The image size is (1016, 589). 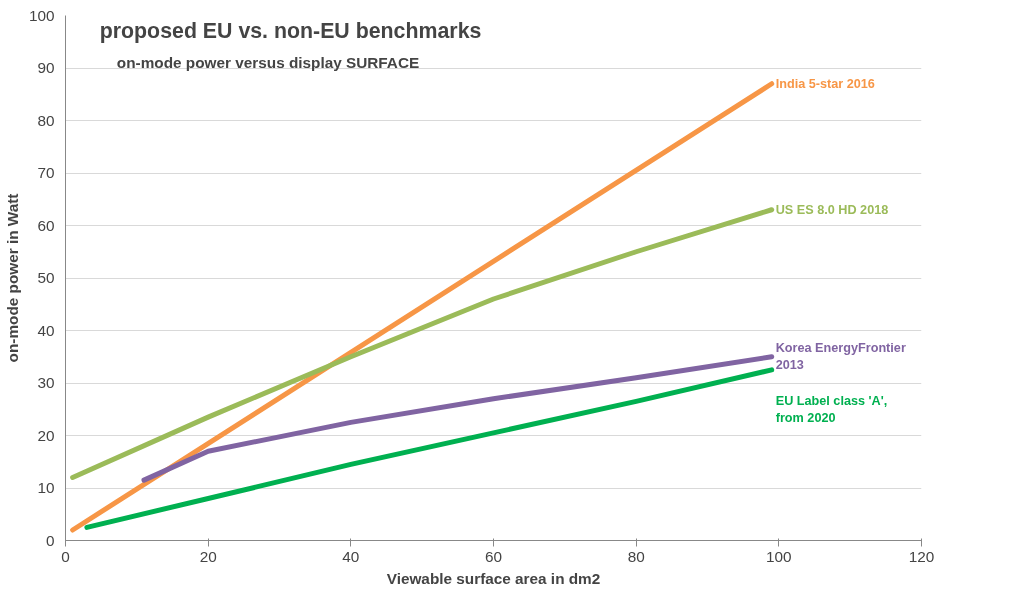 I want to click on y-tick-label: 30, so click(x=46, y=382).